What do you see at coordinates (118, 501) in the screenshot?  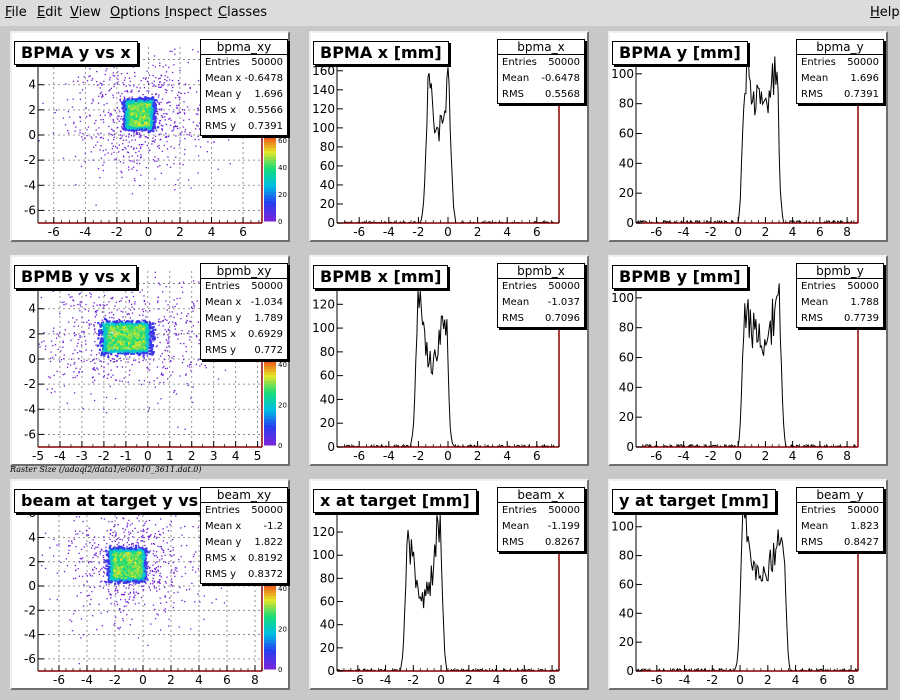 I see `pad-title: beam at target y vs x` at bounding box center [118, 501].